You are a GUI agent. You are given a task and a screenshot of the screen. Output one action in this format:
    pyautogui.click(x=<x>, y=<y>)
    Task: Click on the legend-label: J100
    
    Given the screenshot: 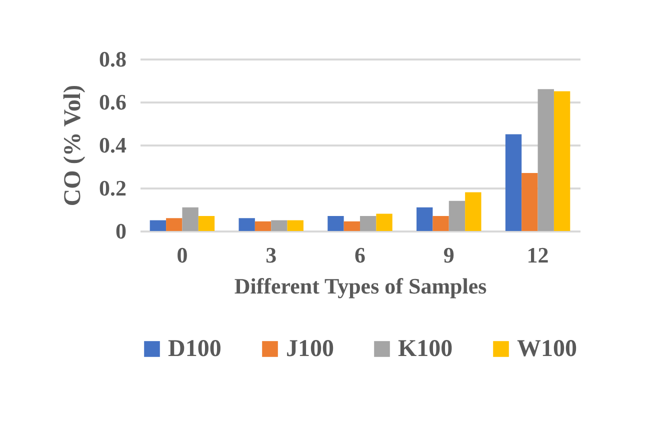 What is the action you would take?
    pyautogui.click(x=310, y=349)
    